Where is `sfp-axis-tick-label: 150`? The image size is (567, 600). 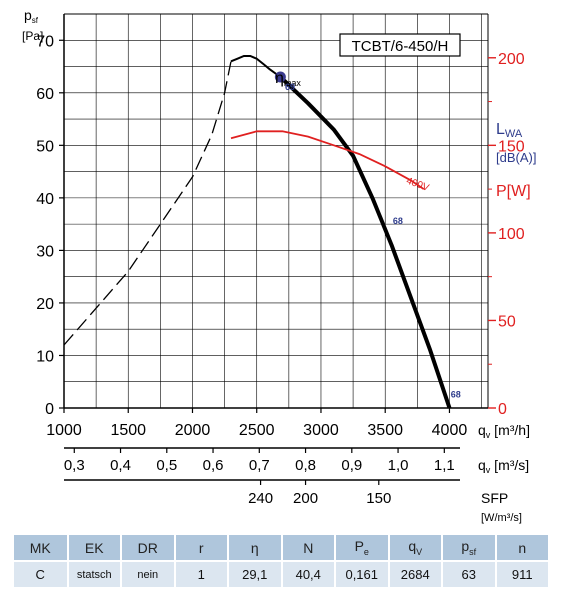
sfp-axis-tick-label: 150 is located at coordinates (378, 498).